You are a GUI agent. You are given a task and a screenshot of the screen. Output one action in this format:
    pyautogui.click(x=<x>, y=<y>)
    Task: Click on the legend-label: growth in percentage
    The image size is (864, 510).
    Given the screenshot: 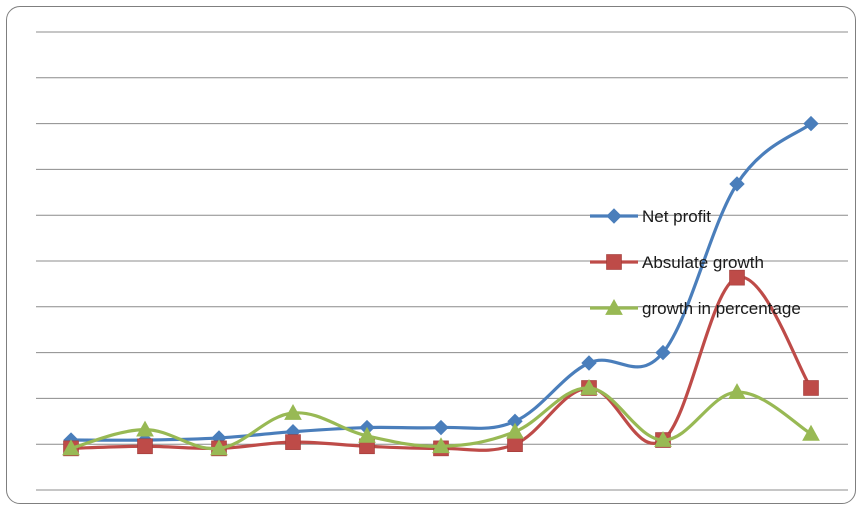 What is the action you would take?
    pyautogui.click(x=721, y=308)
    